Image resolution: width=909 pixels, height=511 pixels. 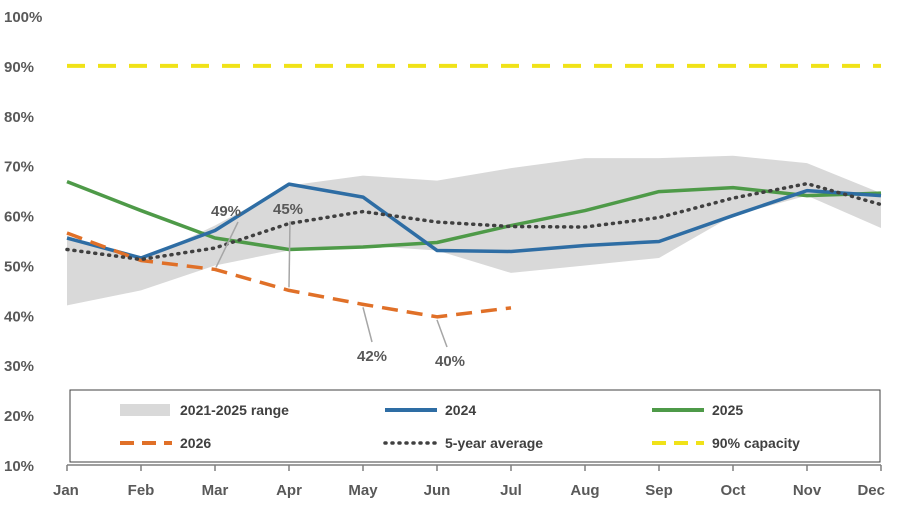 What do you see at coordinates (19, 217) in the screenshot?
I see `y-tick-label: 60%` at bounding box center [19, 217].